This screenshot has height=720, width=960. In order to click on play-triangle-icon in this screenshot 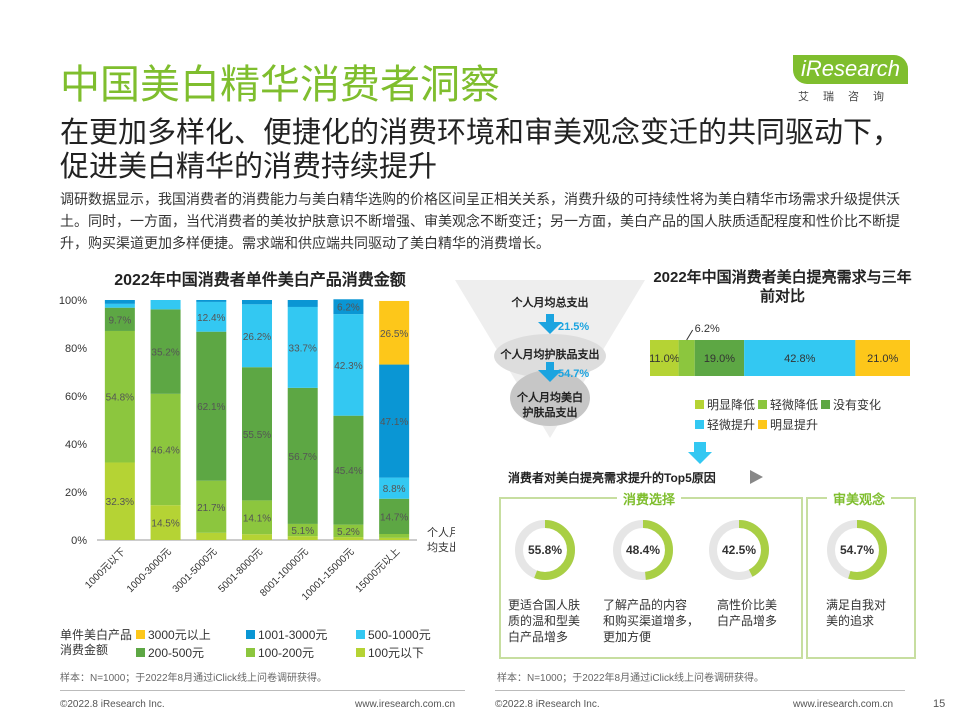, I will do `click(756, 477)`.